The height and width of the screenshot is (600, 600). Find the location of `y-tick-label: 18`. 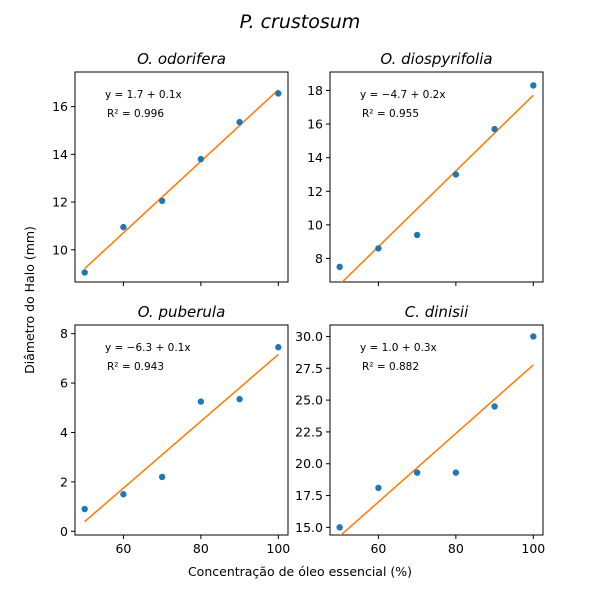

y-tick-label: 18 is located at coordinates (315, 90).